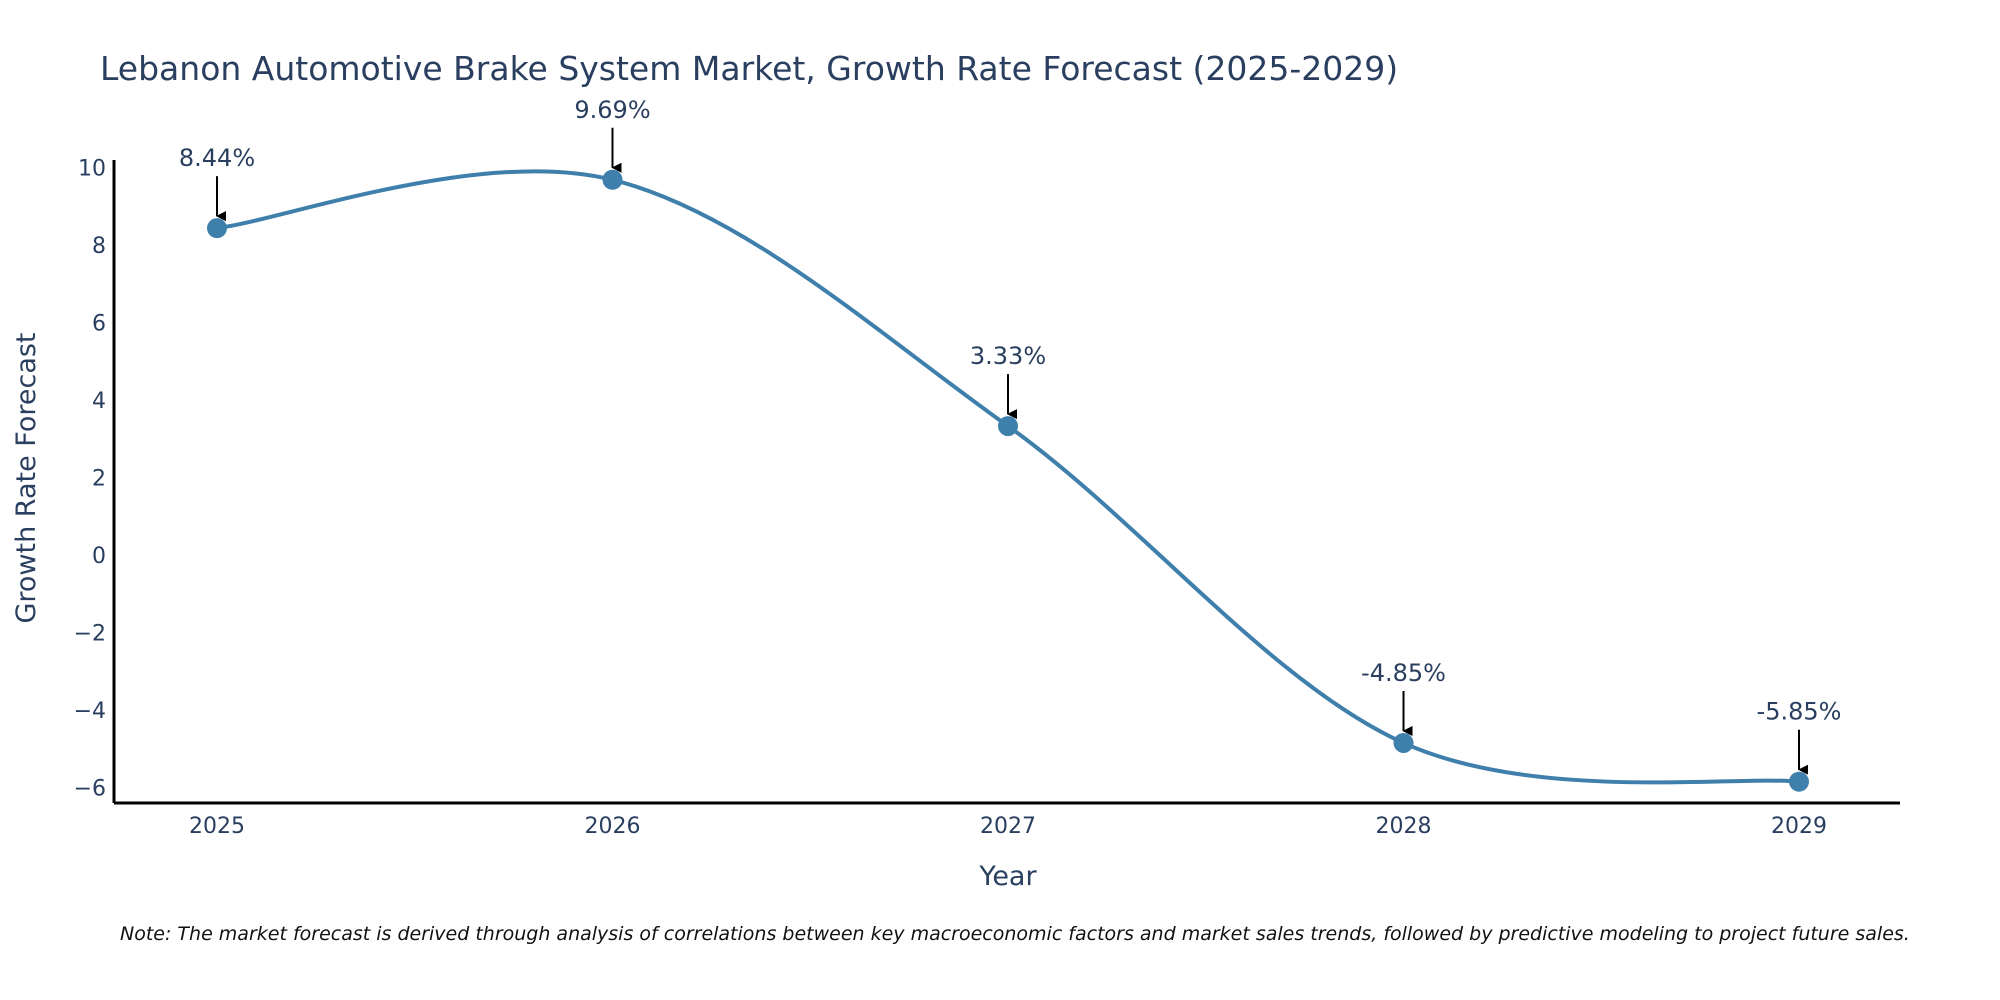 This screenshot has height=1000, width=2000. What do you see at coordinates (1404, 826) in the screenshot?
I see `x-tick-label: 2028` at bounding box center [1404, 826].